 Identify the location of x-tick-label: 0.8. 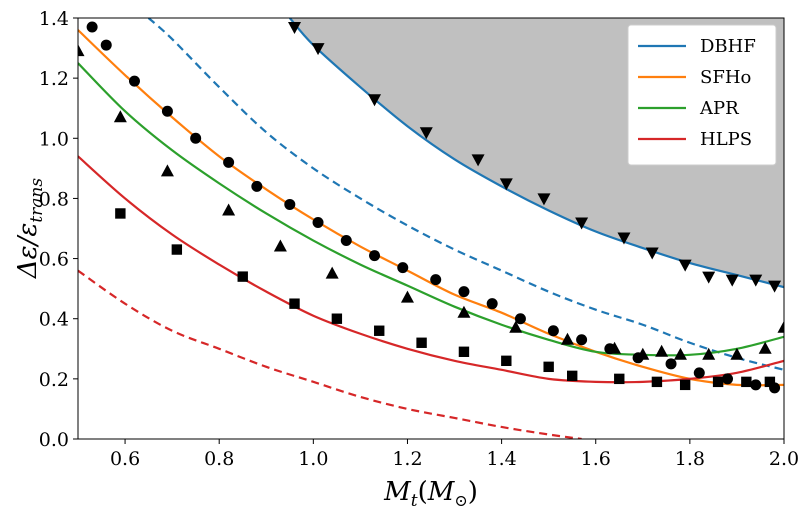
(219, 459).